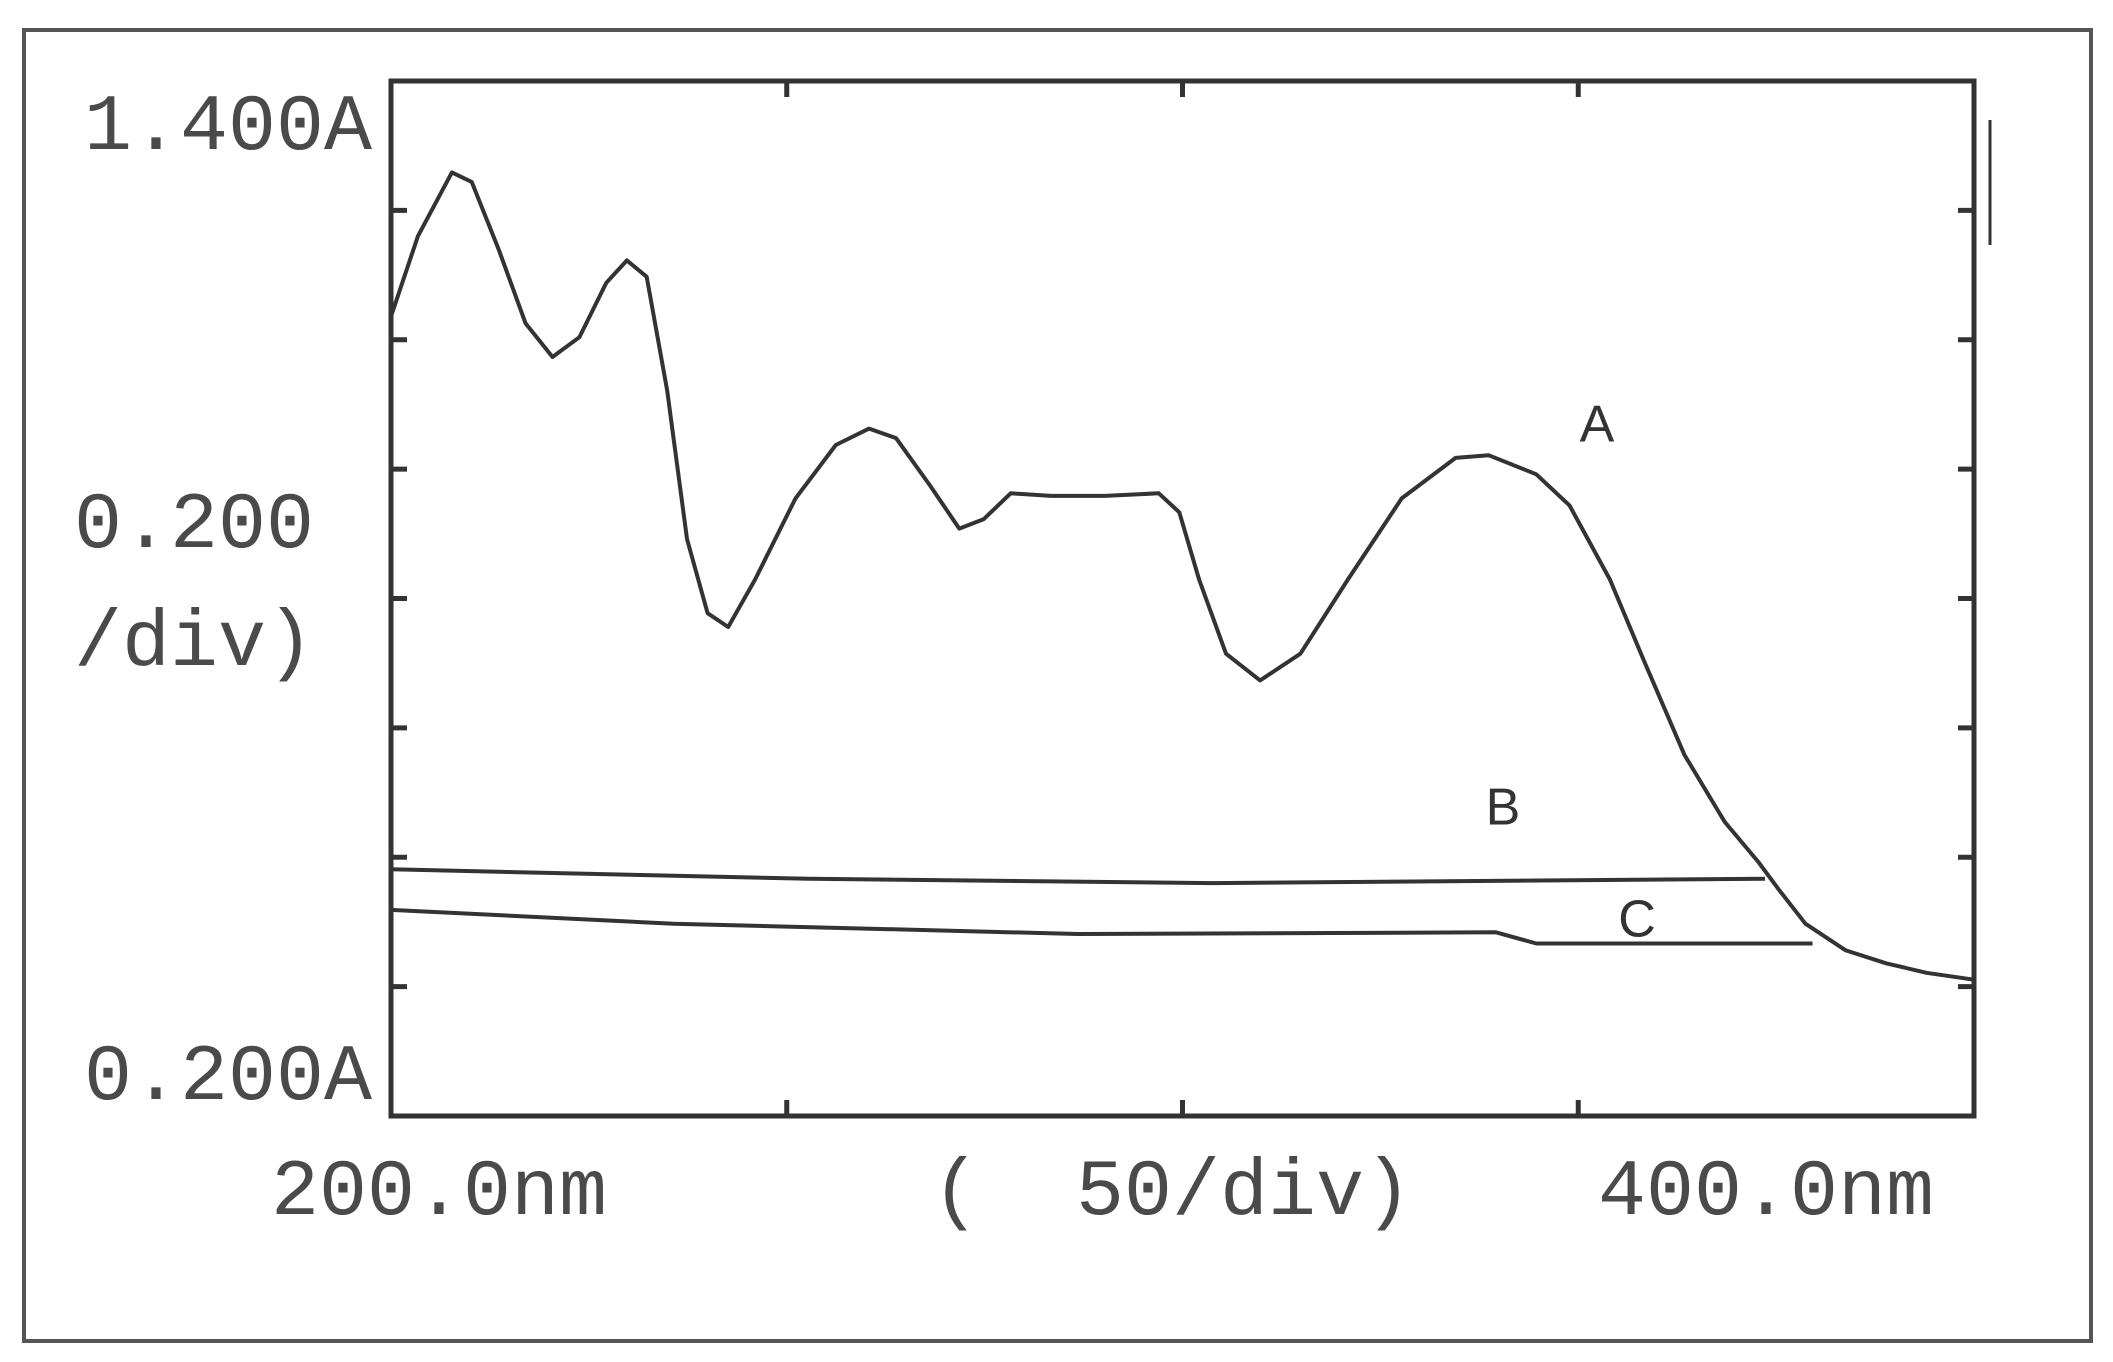  What do you see at coordinates (1766, 1193) in the screenshot?
I see `x-tick-label: 400.0nm` at bounding box center [1766, 1193].